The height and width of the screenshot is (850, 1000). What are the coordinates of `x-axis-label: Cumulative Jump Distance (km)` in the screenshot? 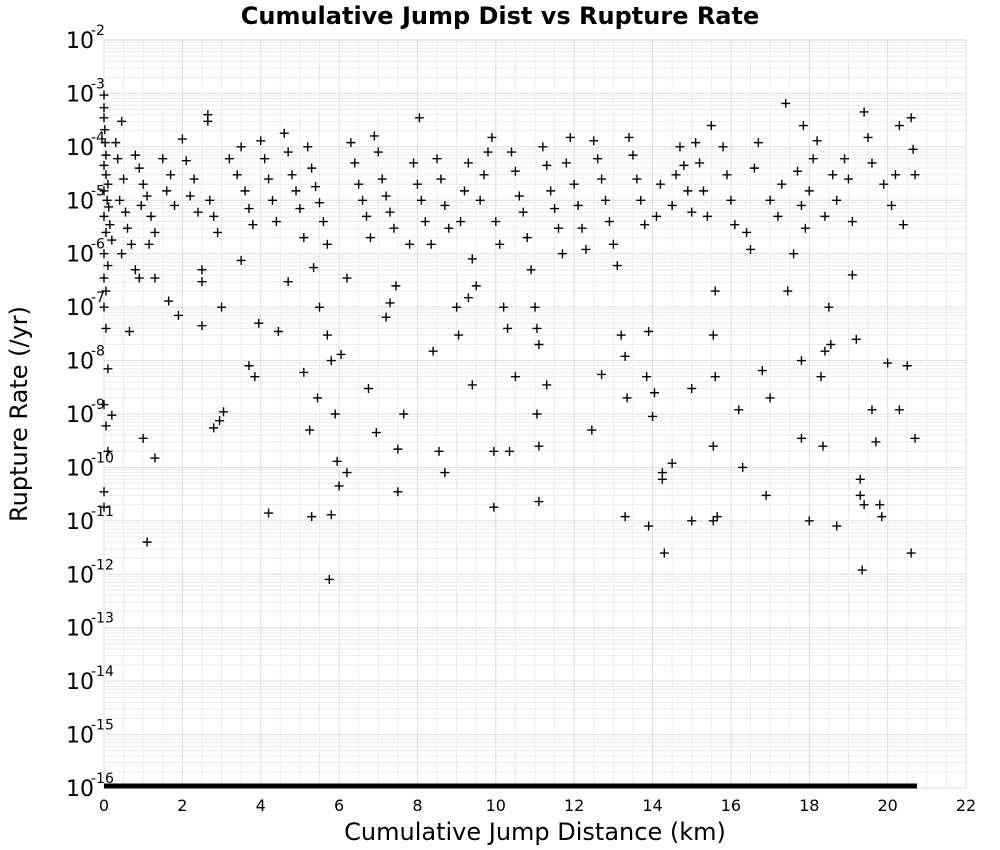 It's located at (535, 832).